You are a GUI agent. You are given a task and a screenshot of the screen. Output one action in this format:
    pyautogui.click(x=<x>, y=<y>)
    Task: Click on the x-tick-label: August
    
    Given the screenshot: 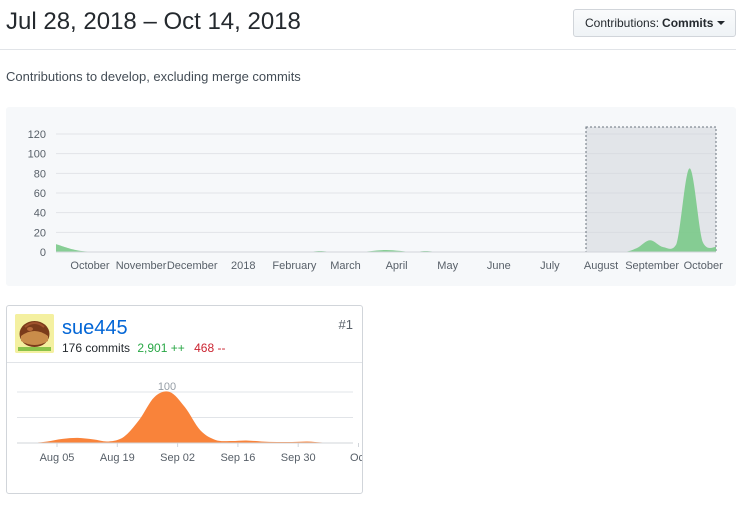 What is the action you would take?
    pyautogui.click(x=601, y=266)
    